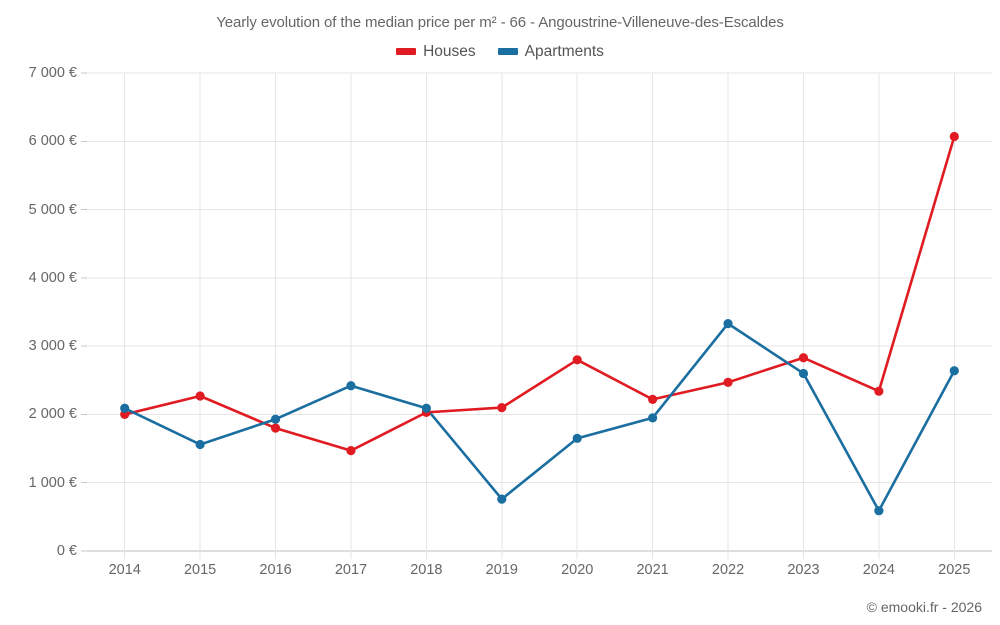  Describe the element at coordinates (426, 408) in the screenshot. I see `data-point-apartments-2018` at that location.